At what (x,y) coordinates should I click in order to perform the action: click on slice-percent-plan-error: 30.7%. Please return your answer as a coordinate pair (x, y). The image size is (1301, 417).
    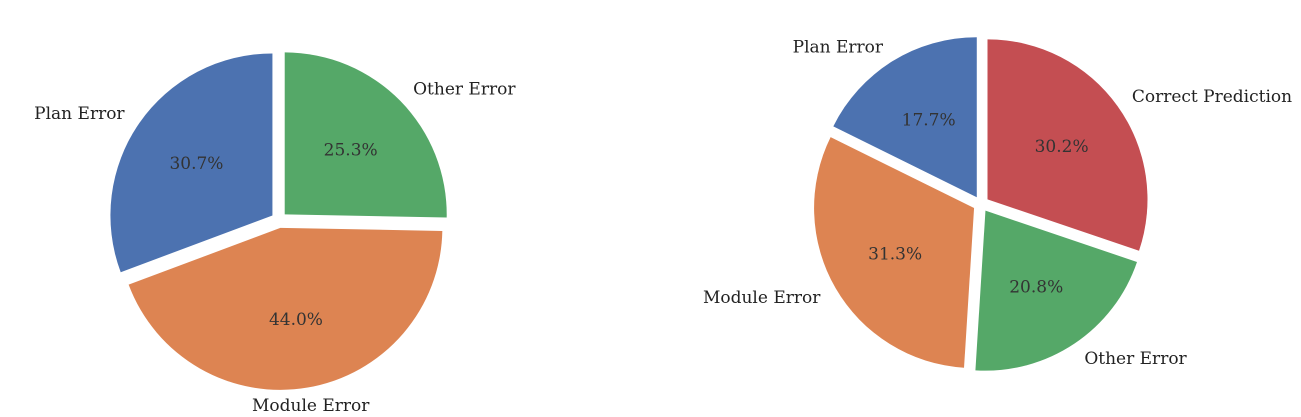
    Looking at the image, I should click on (196, 164).